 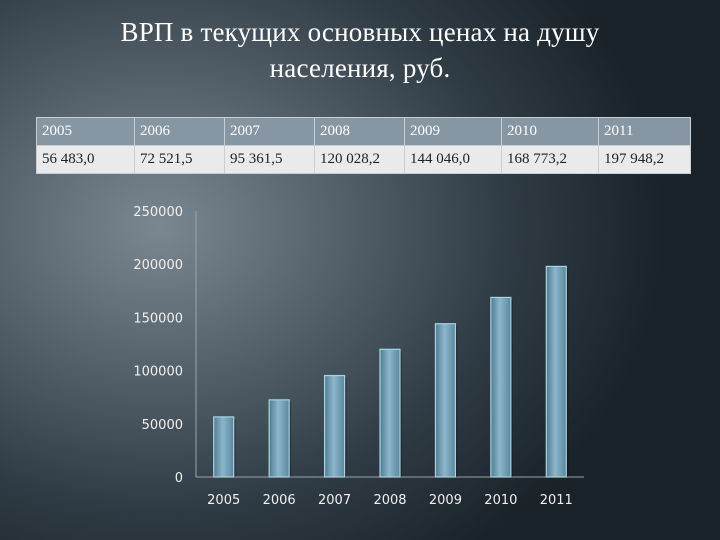 What do you see at coordinates (644, 159) in the screenshot?
I see `value-cell: 197 948,2` at bounding box center [644, 159].